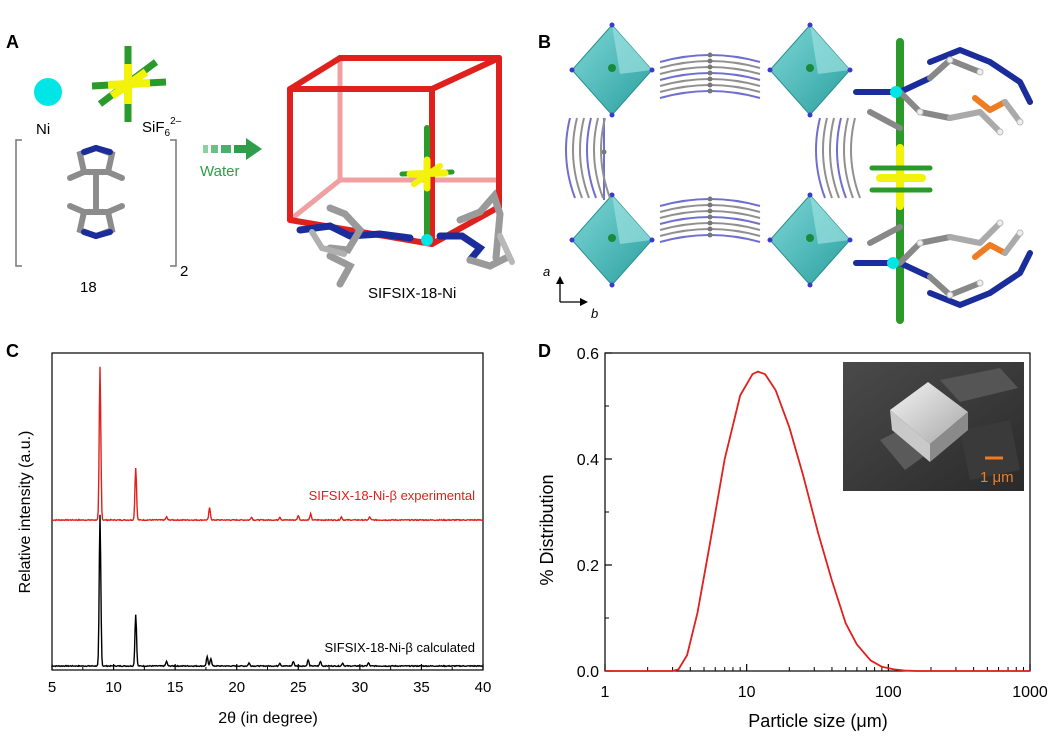  Describe the element at coordinates (588, 566) in the screenshot. I see `psd-y-tick-label: 0.2` at that location.